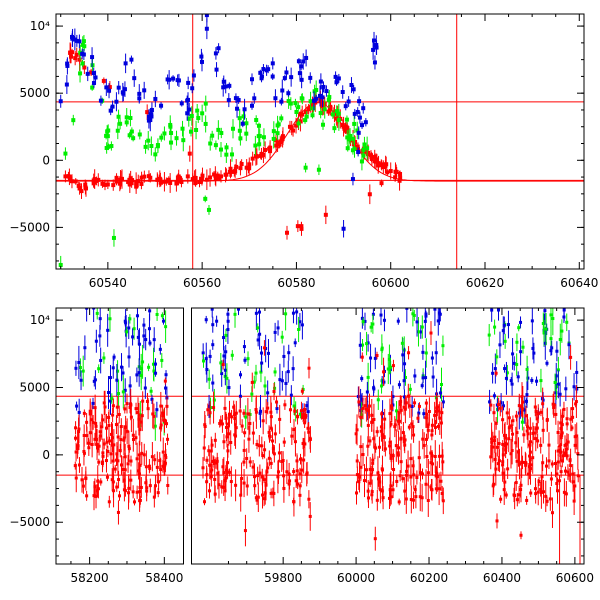  What do you see at coordinates (579, 283) in the screenshot?
I see `x-tick-label: 60640` at bounding box center [579, 283].